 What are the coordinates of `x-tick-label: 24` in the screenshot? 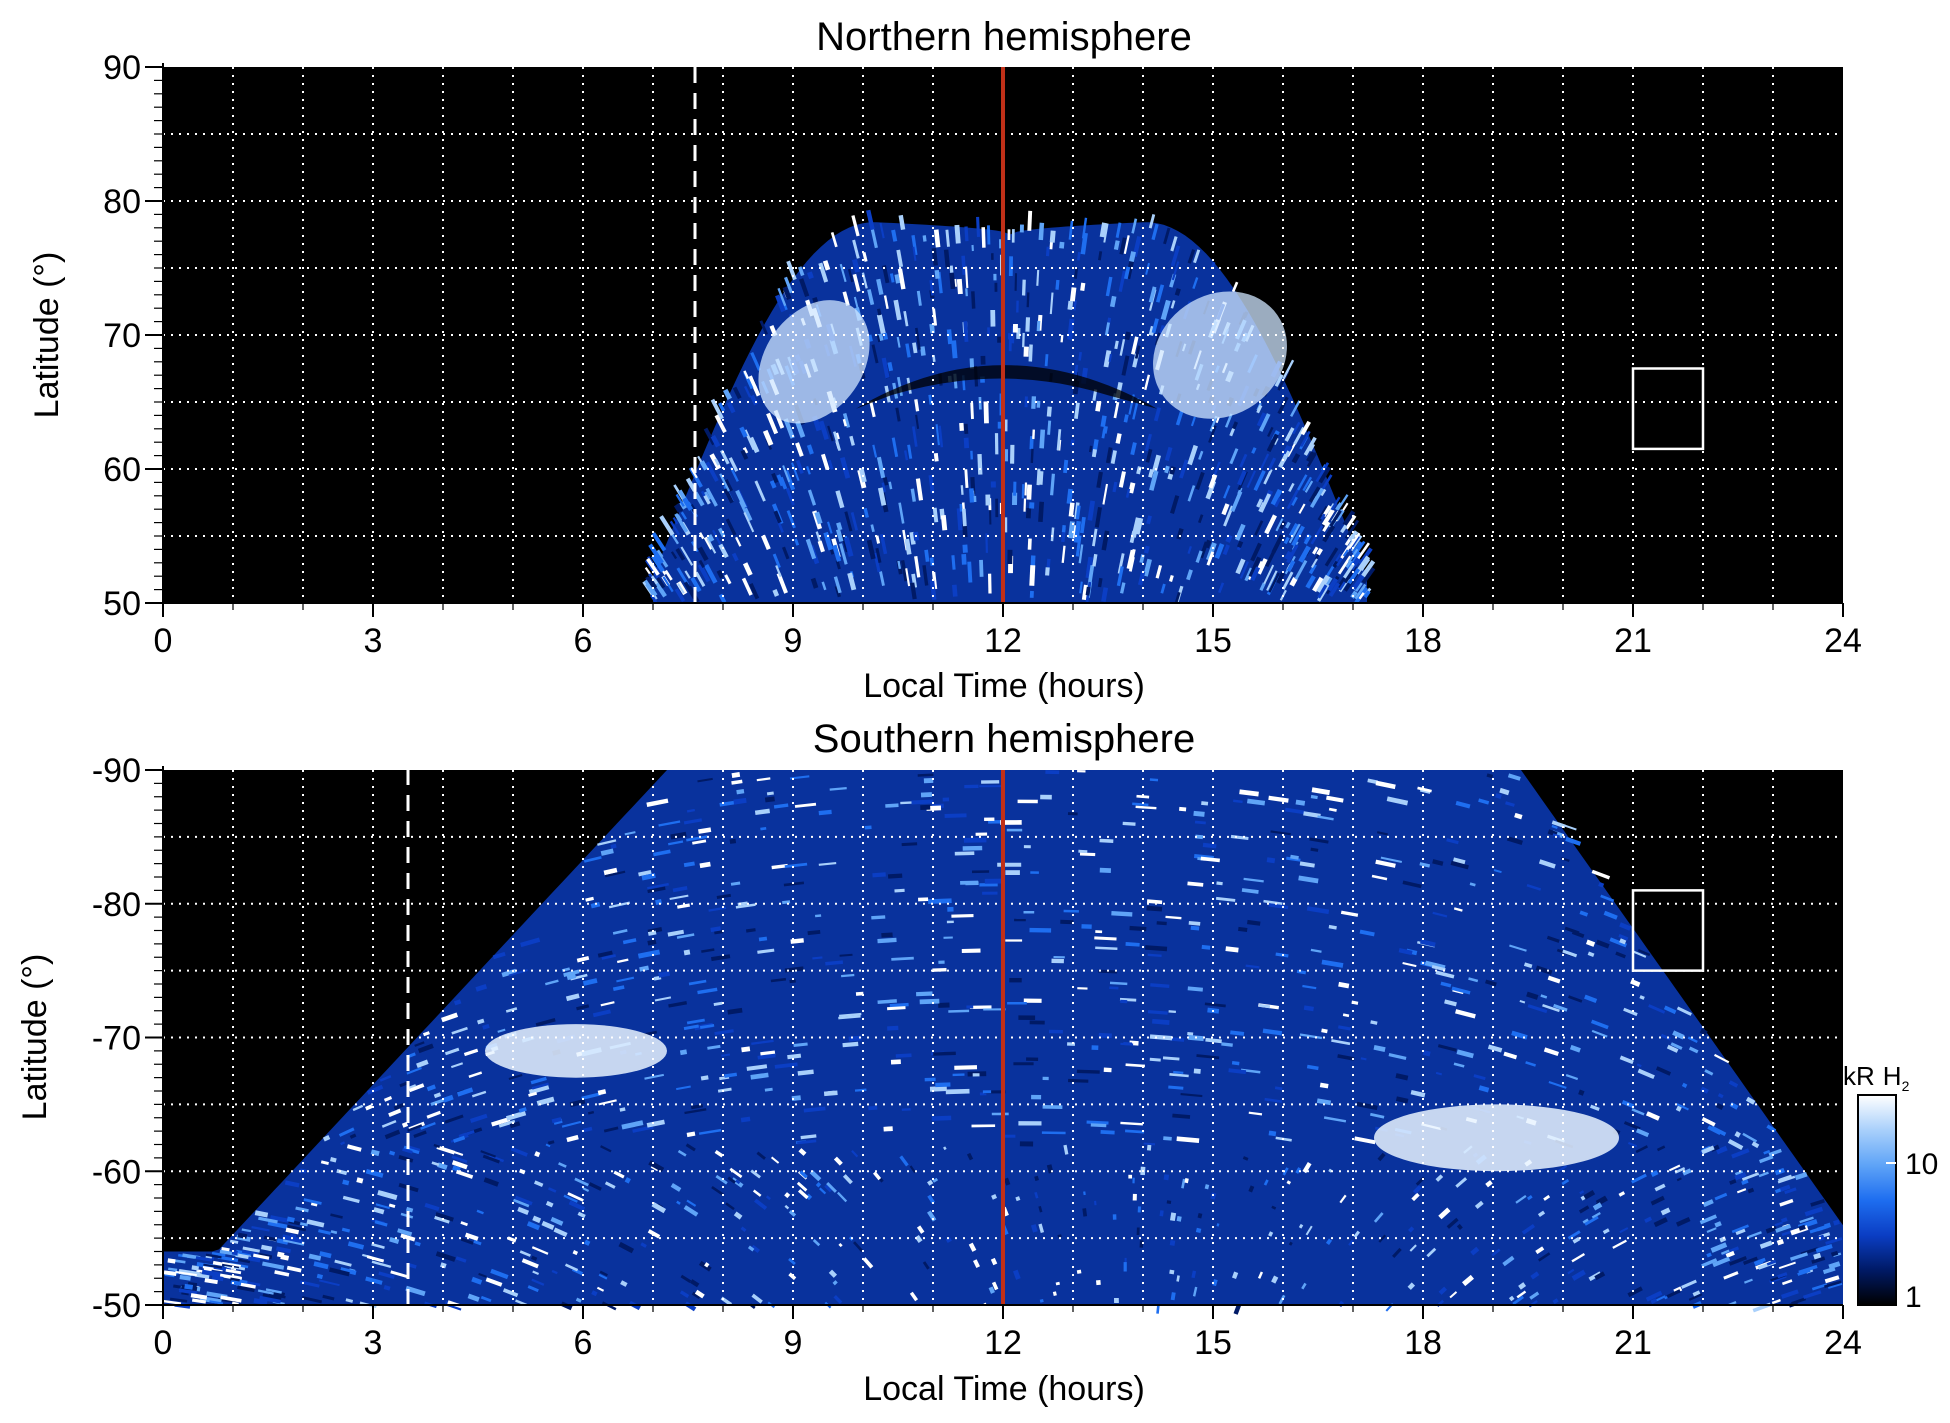 It's located at (1843, 1343).